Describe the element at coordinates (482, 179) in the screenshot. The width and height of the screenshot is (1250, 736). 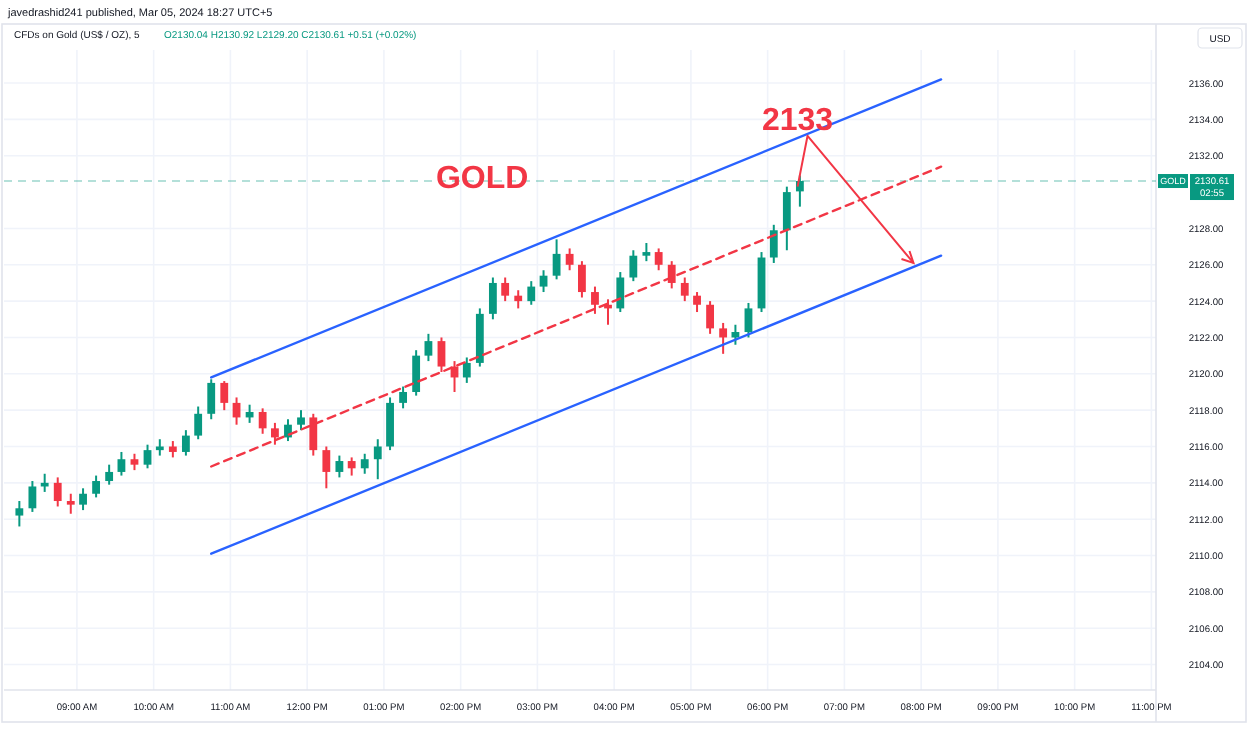
I see `annotation: GOLD` at that location.